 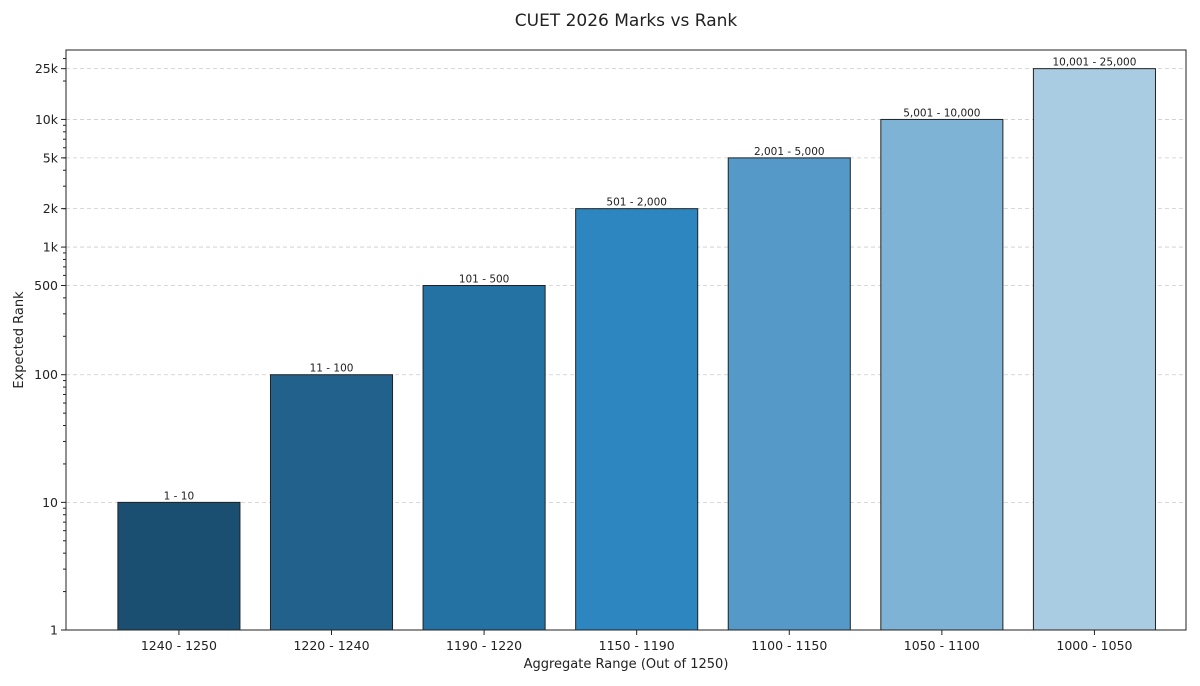 I want to click on x-tick-label: 1240 - 1250, so click(x=179, y=645).